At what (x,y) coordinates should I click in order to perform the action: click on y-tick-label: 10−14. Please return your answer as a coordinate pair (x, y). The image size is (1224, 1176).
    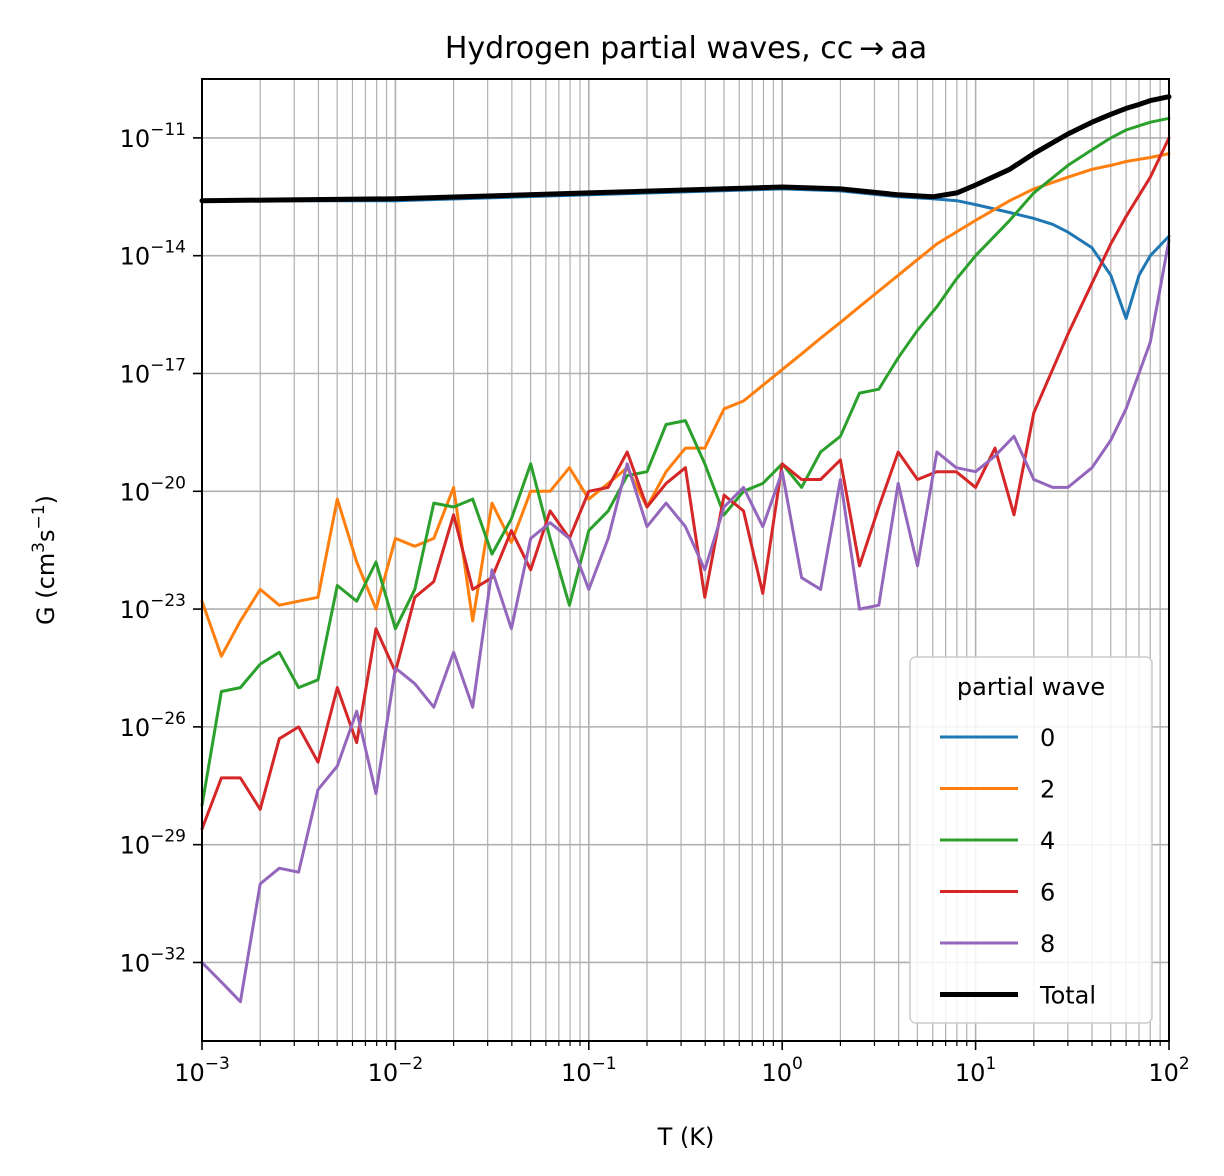
    Looking at the image, I should click on (153, 254).